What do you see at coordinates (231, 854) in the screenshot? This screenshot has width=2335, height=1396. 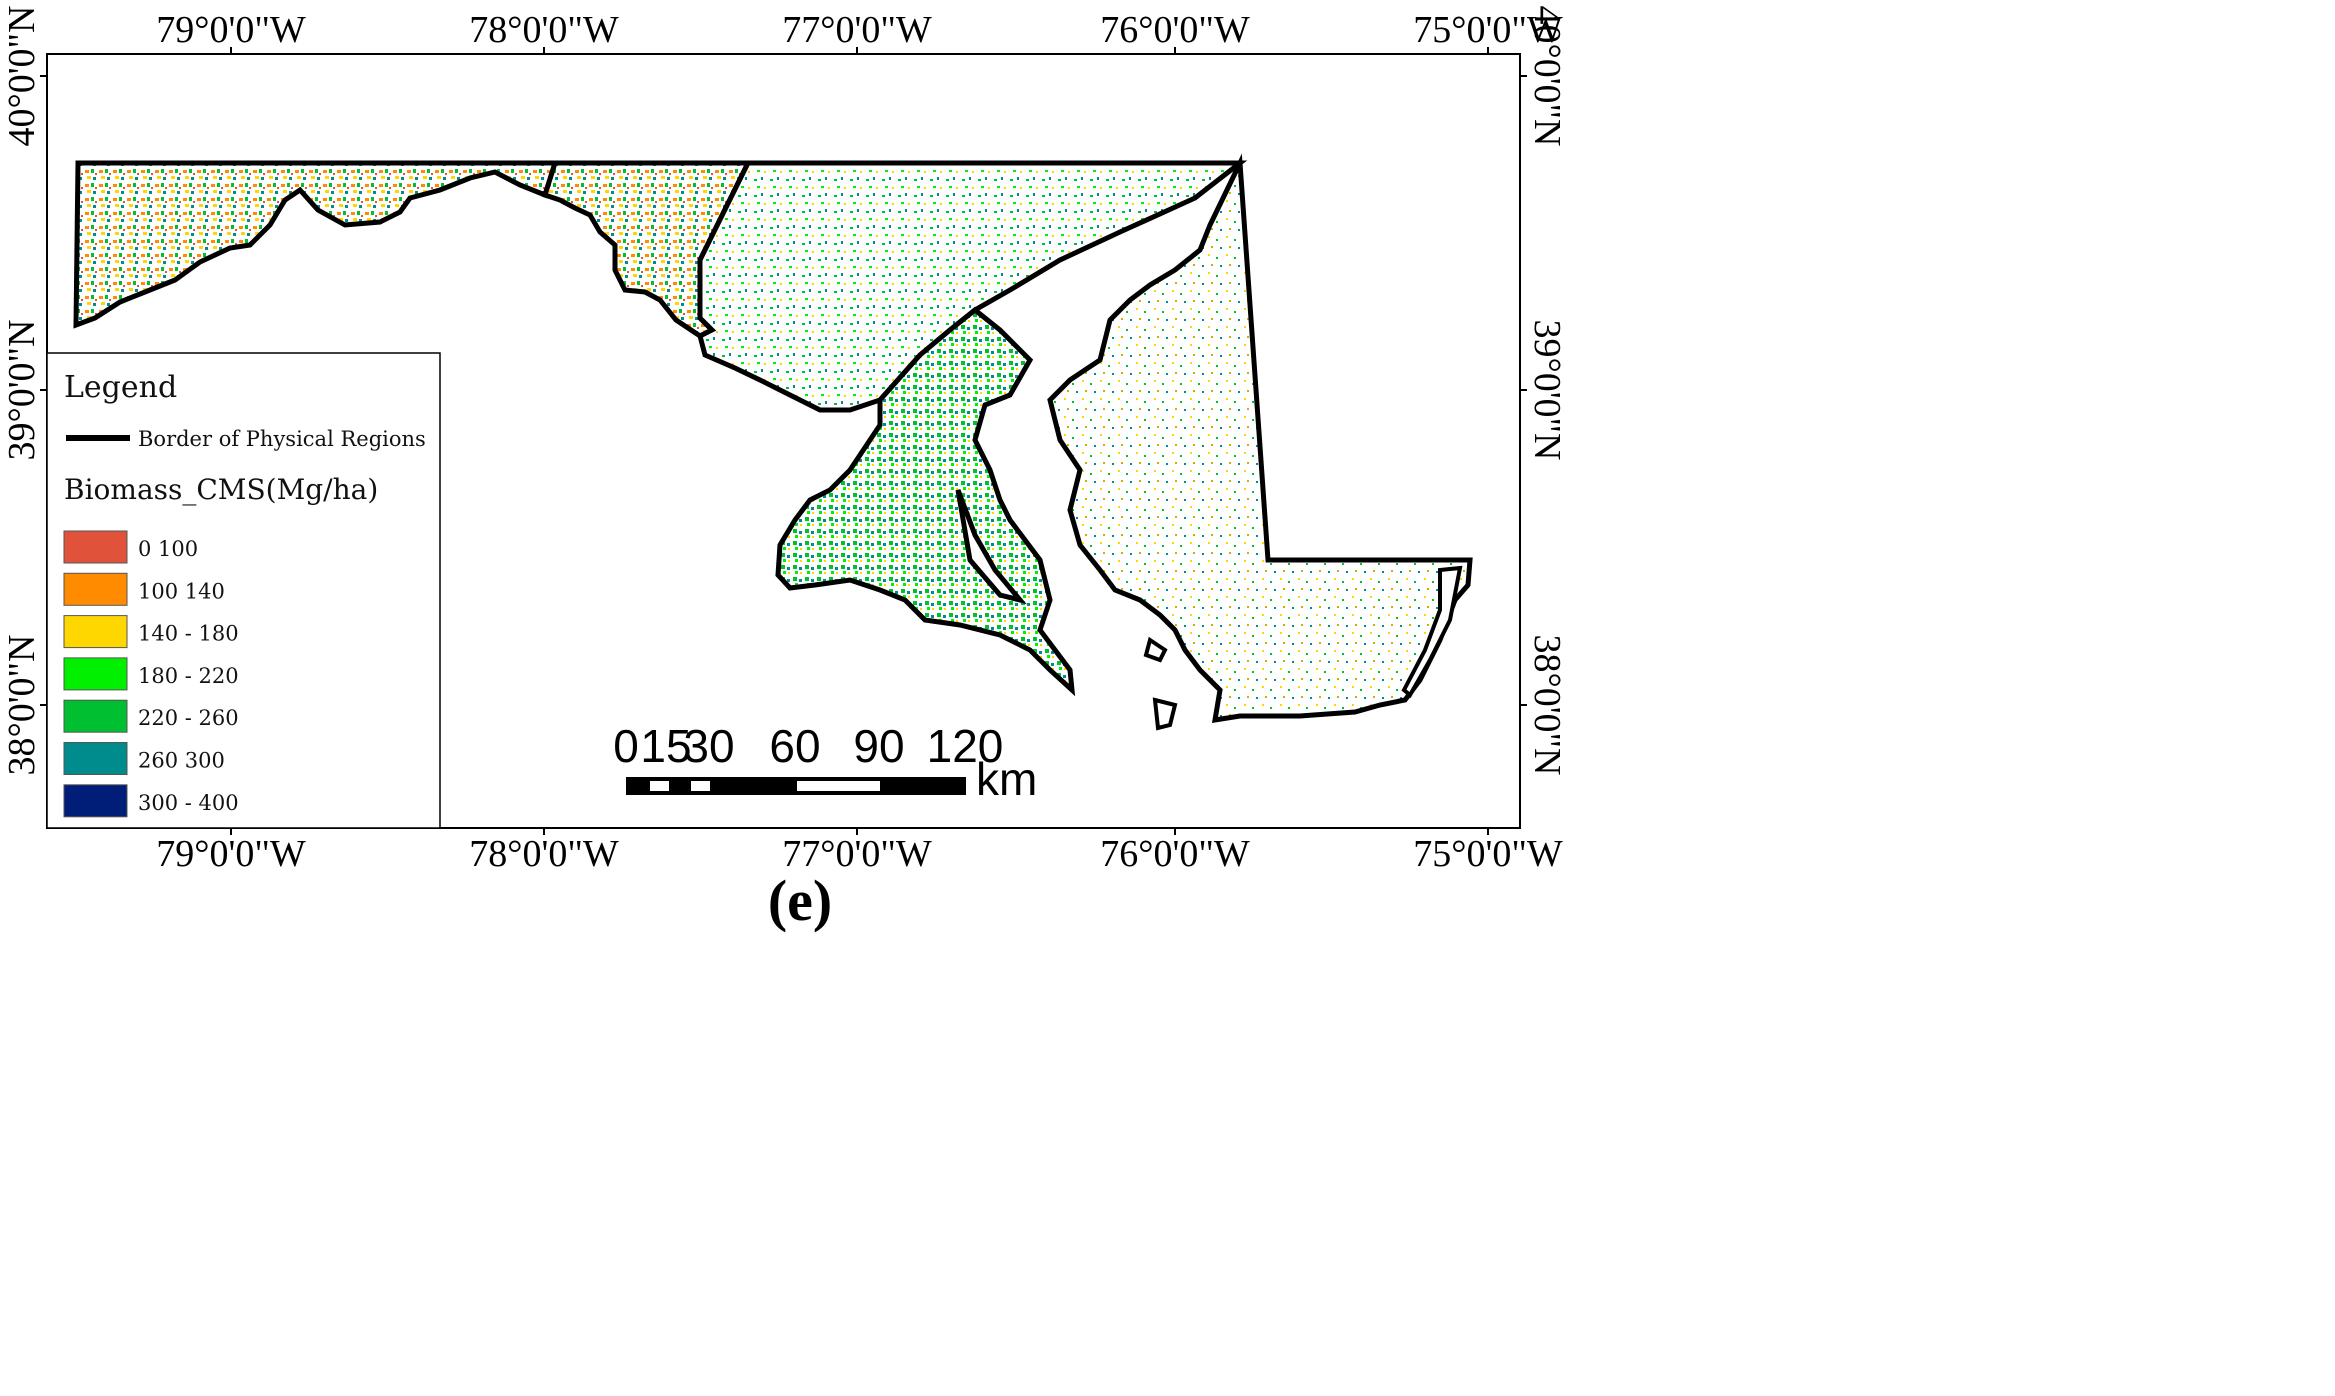 I see `bottom-lon-label: 79°0'0"W` at bounding box center [231, 854].